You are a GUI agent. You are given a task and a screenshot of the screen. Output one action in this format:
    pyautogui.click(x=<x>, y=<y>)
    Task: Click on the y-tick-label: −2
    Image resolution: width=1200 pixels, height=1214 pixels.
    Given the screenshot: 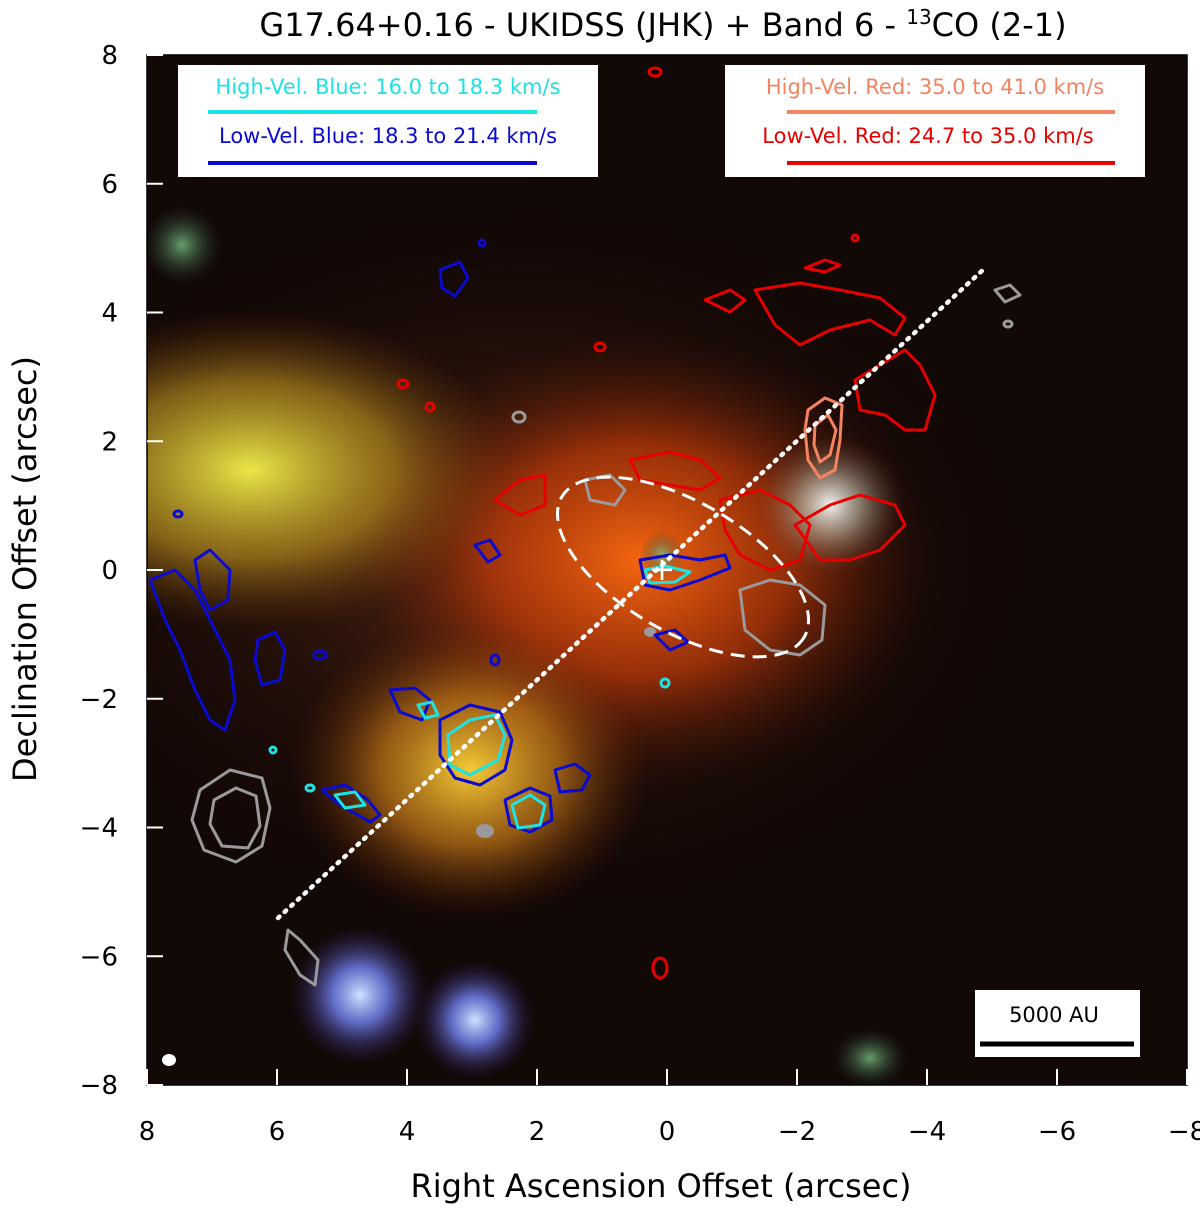 What is the action you would take?
    pyautogui.click(x=99, y=700)
    